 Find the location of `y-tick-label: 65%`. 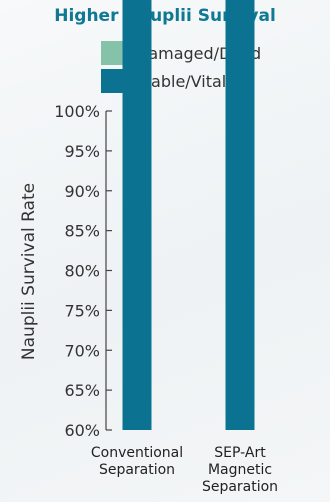

y-tick-label: 65% is located at coordinates (82, 390).